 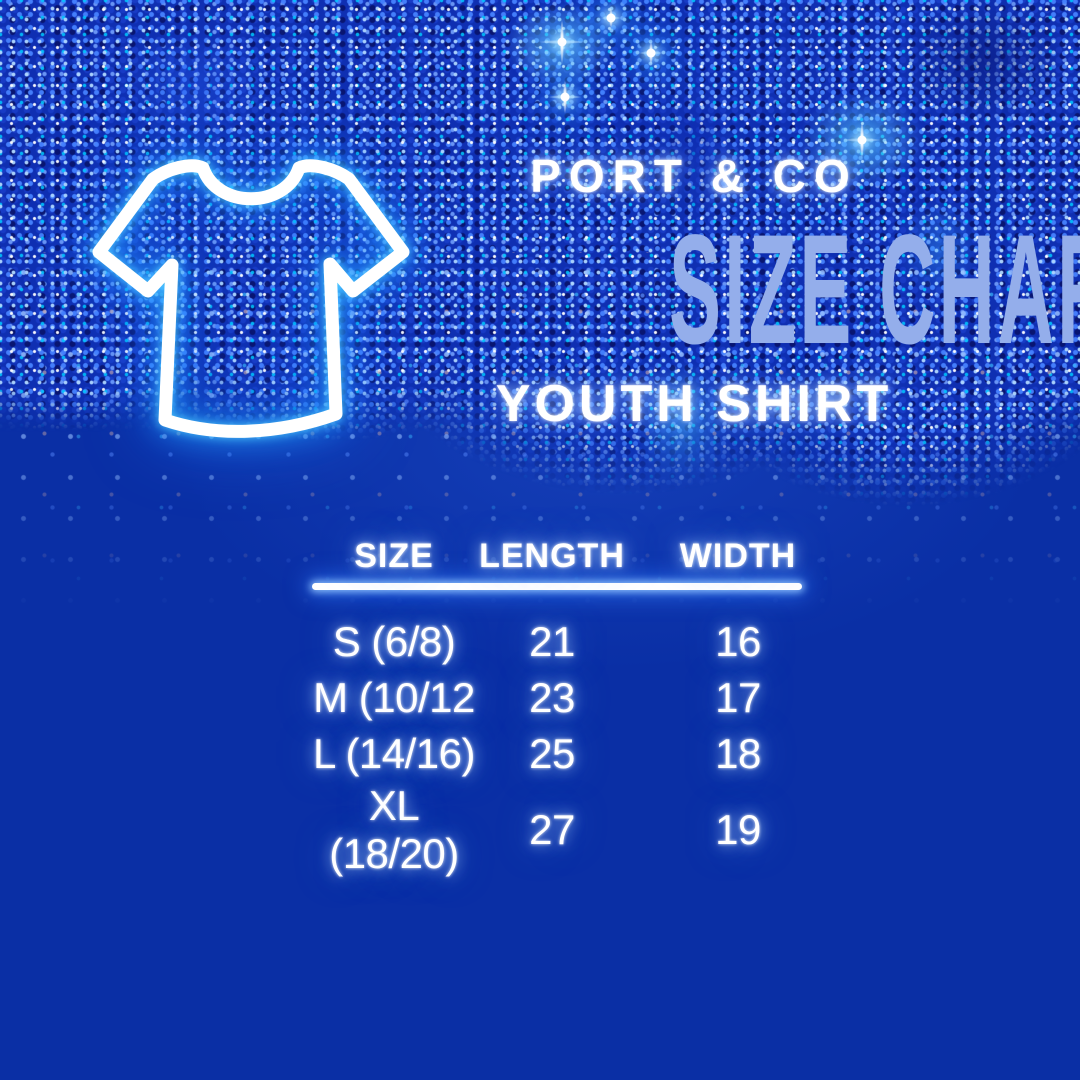 What do you see at coordinates (394, 556) in the screenshot?
I see `column-header-size: SIZE` at bounding box center [394, 556].